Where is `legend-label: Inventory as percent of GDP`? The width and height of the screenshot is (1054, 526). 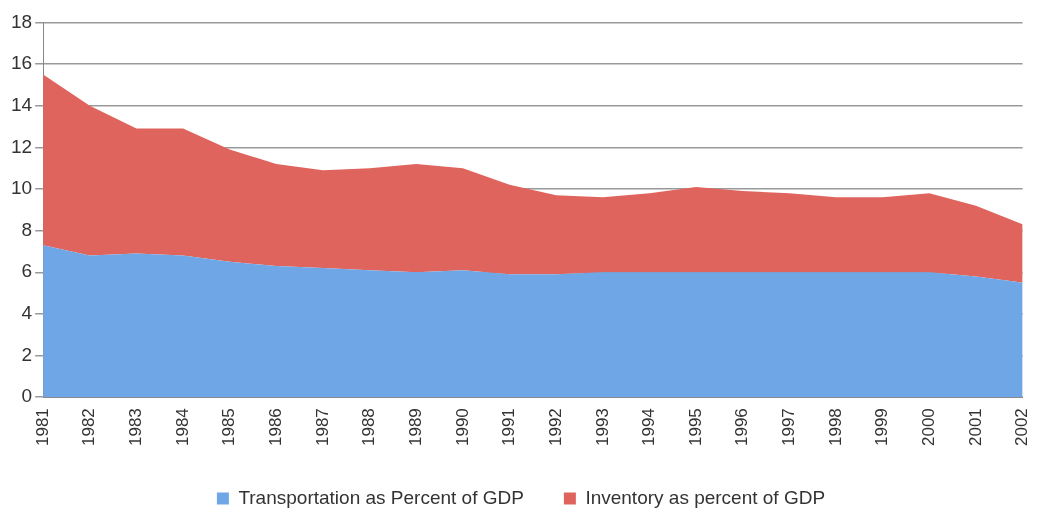 legend-label: Inventory as percent of GDP is located at coordinates (705, 497).